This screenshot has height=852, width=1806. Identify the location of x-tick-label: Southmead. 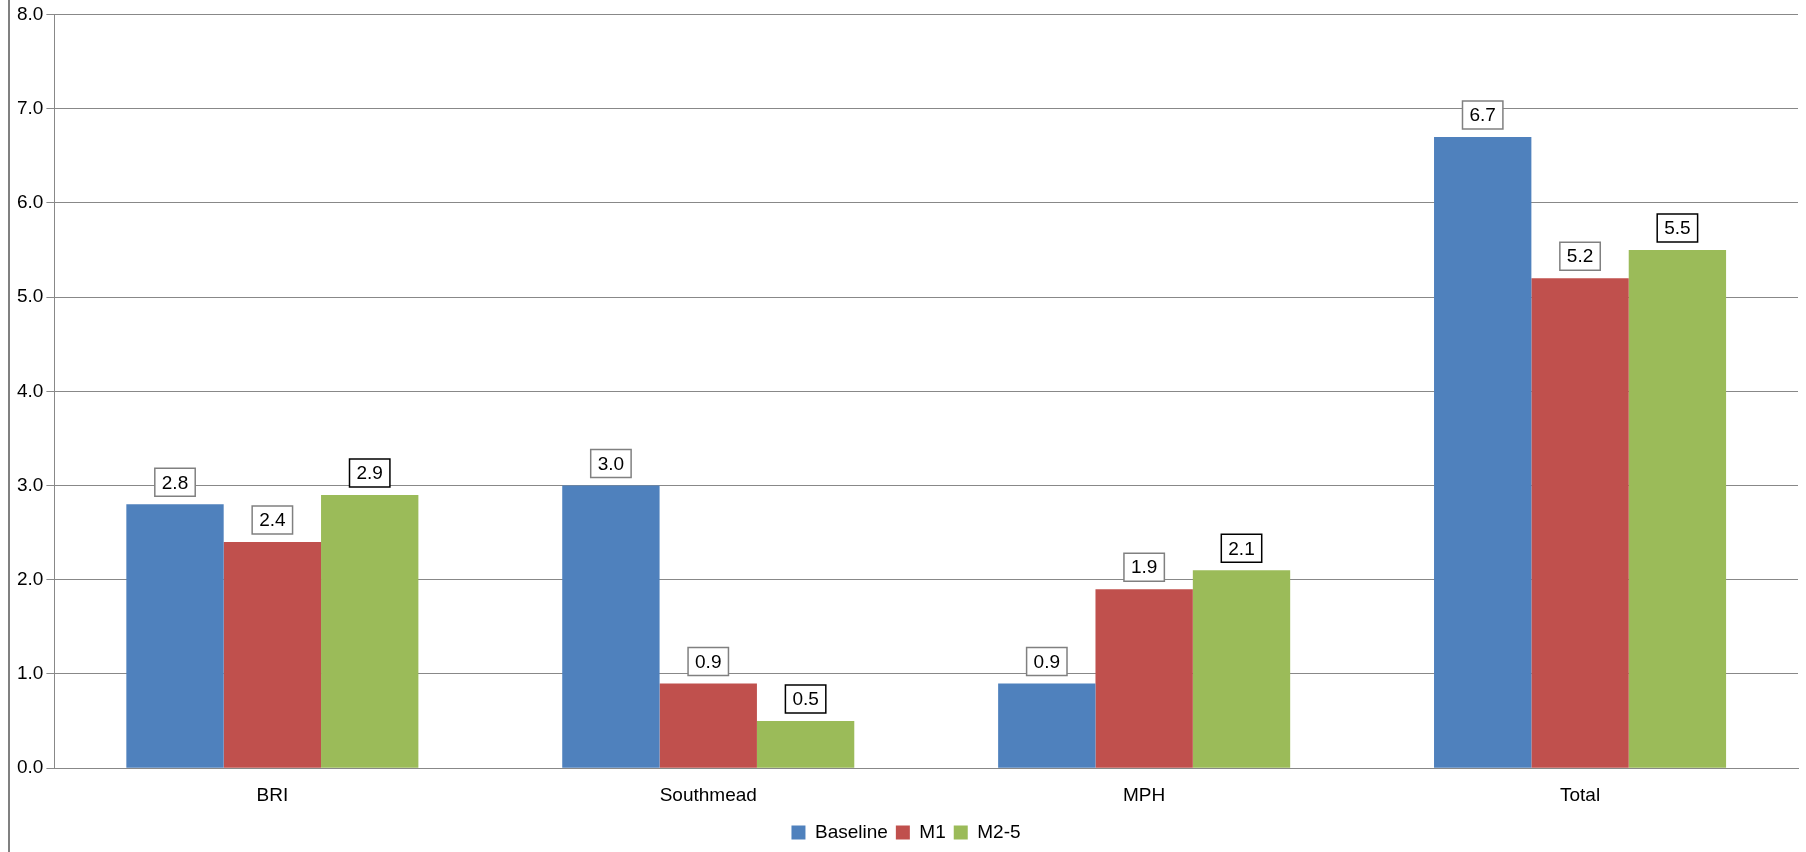
(708, 794).